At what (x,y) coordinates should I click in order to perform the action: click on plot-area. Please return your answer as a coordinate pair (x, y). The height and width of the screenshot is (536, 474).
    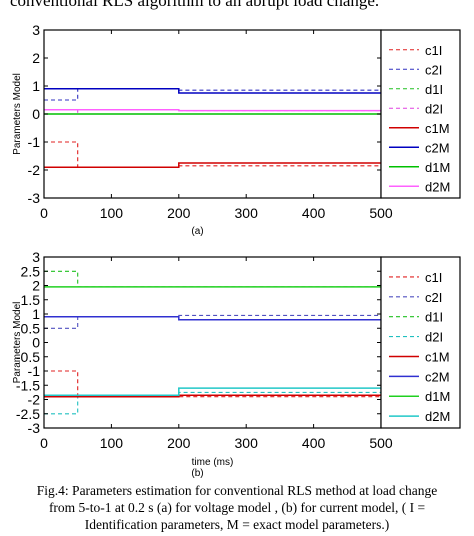
    Looking at the image, I should click on (212, 128).